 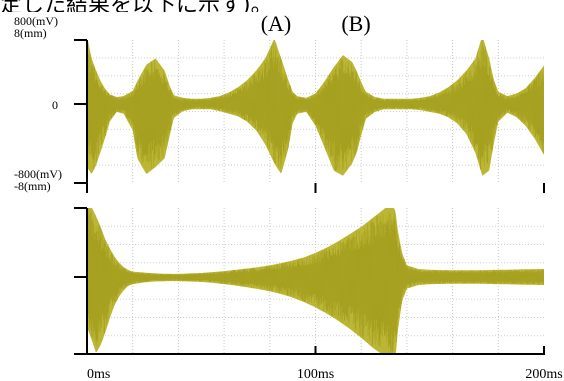 What do you see at coordinates (355, 23) in the screenshot?
I see `annotation-label: (B)` at bounding box center [355, 23].